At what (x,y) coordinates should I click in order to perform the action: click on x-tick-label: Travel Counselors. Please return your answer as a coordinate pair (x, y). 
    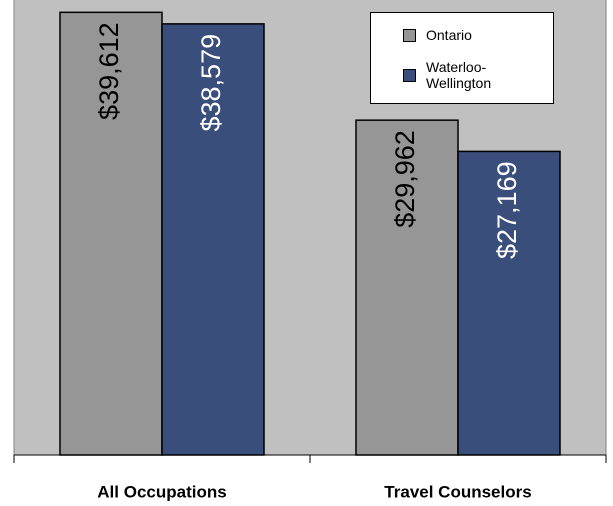
    Looking at the image, I should click on (457, 491).